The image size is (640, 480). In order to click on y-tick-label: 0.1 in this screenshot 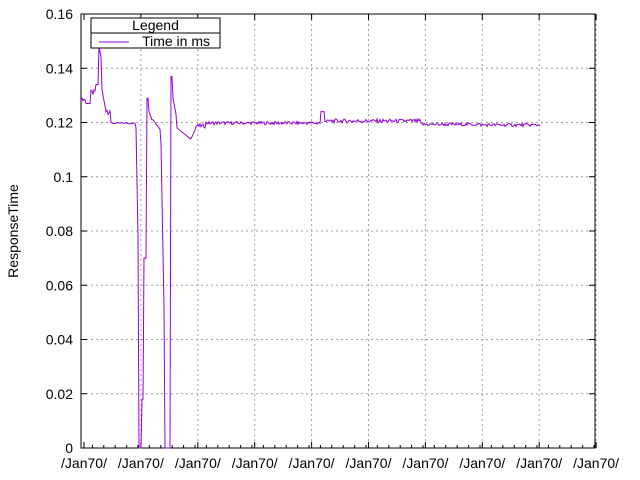, I will do `click(64, 177)`.